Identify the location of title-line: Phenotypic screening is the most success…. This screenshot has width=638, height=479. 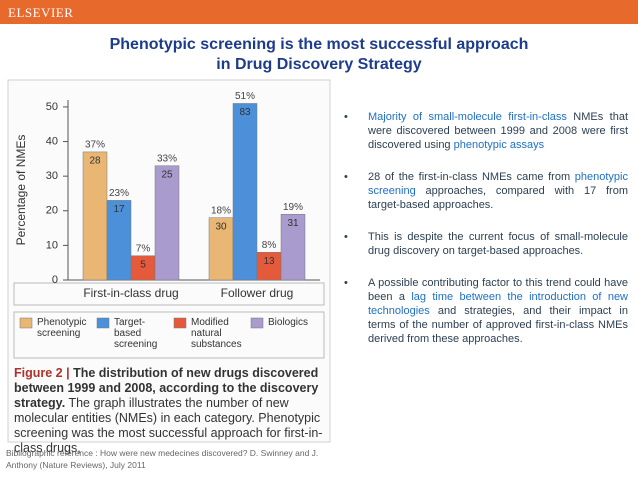
(319, 44).